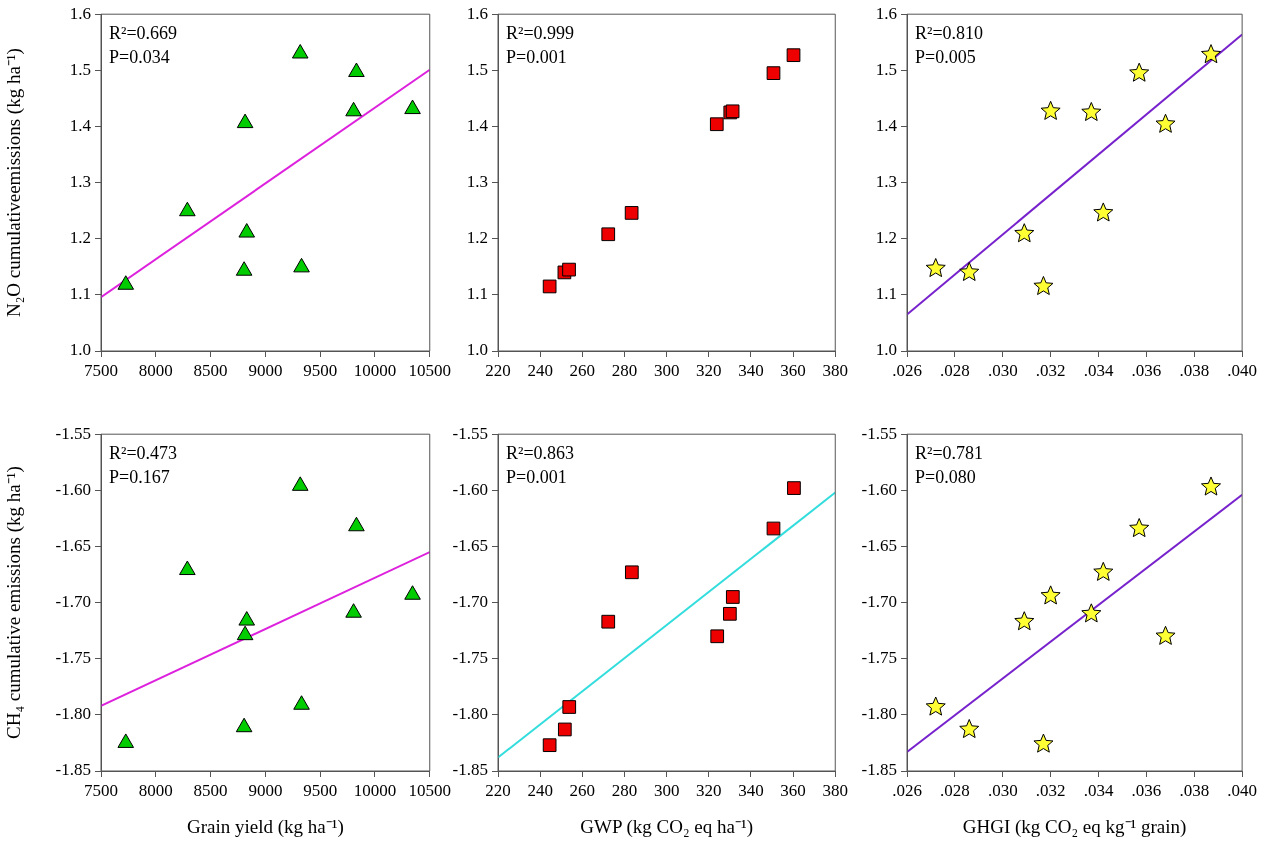 The width and height of the screenshot is (1269, 844). What do you see at coordinates (477, 350) in the screenshot?
I see `y-tick-label: 1.0` at bounding box center [477, 350].